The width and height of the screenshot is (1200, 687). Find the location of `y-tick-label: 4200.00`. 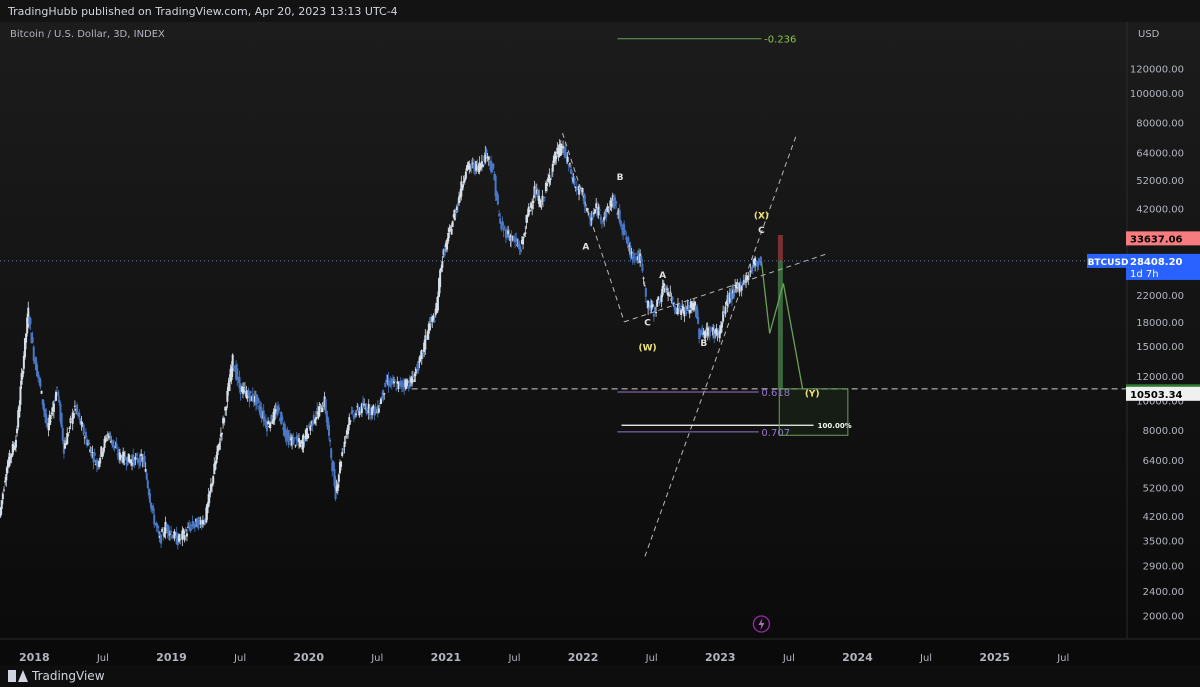

y-tick-label: 4200.00 is located at coordinates (1163, 517).